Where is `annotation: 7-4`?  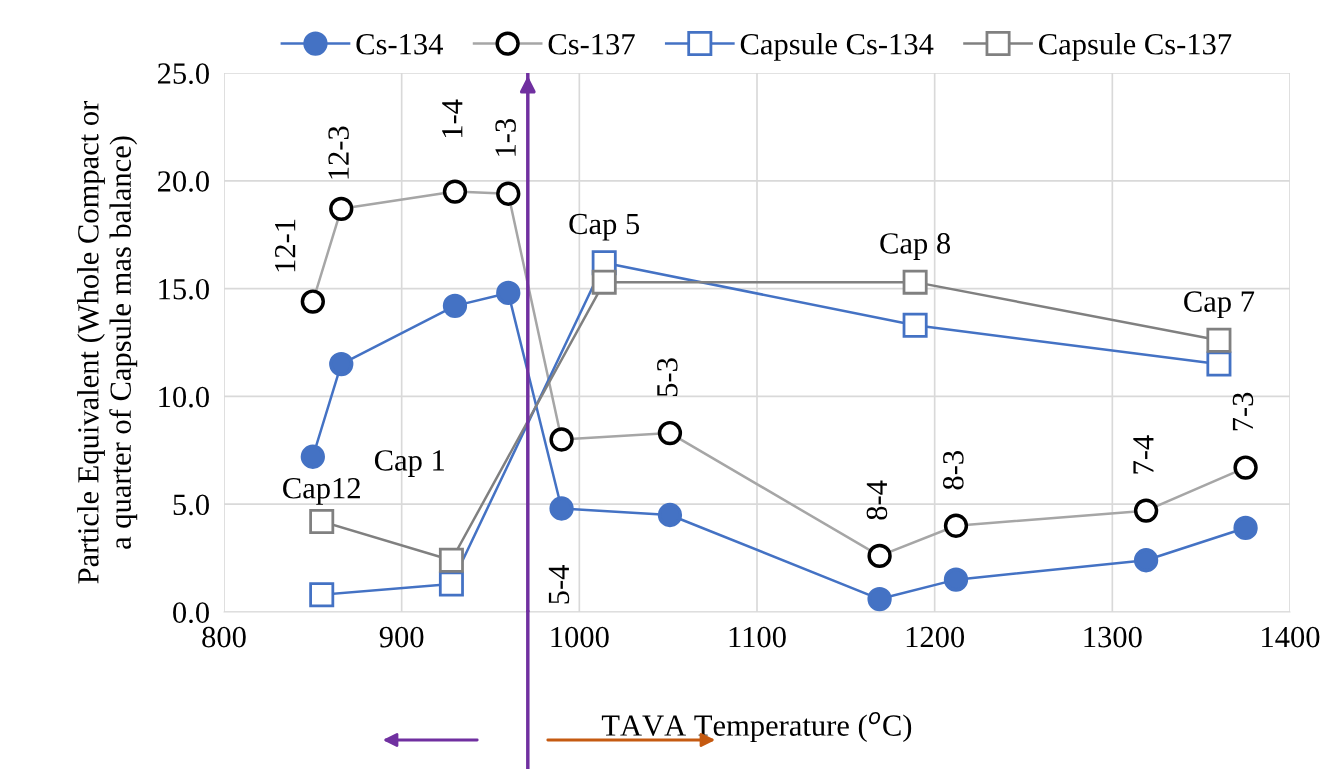
annotation: 7-4 is located at coordinates (1143, 454).